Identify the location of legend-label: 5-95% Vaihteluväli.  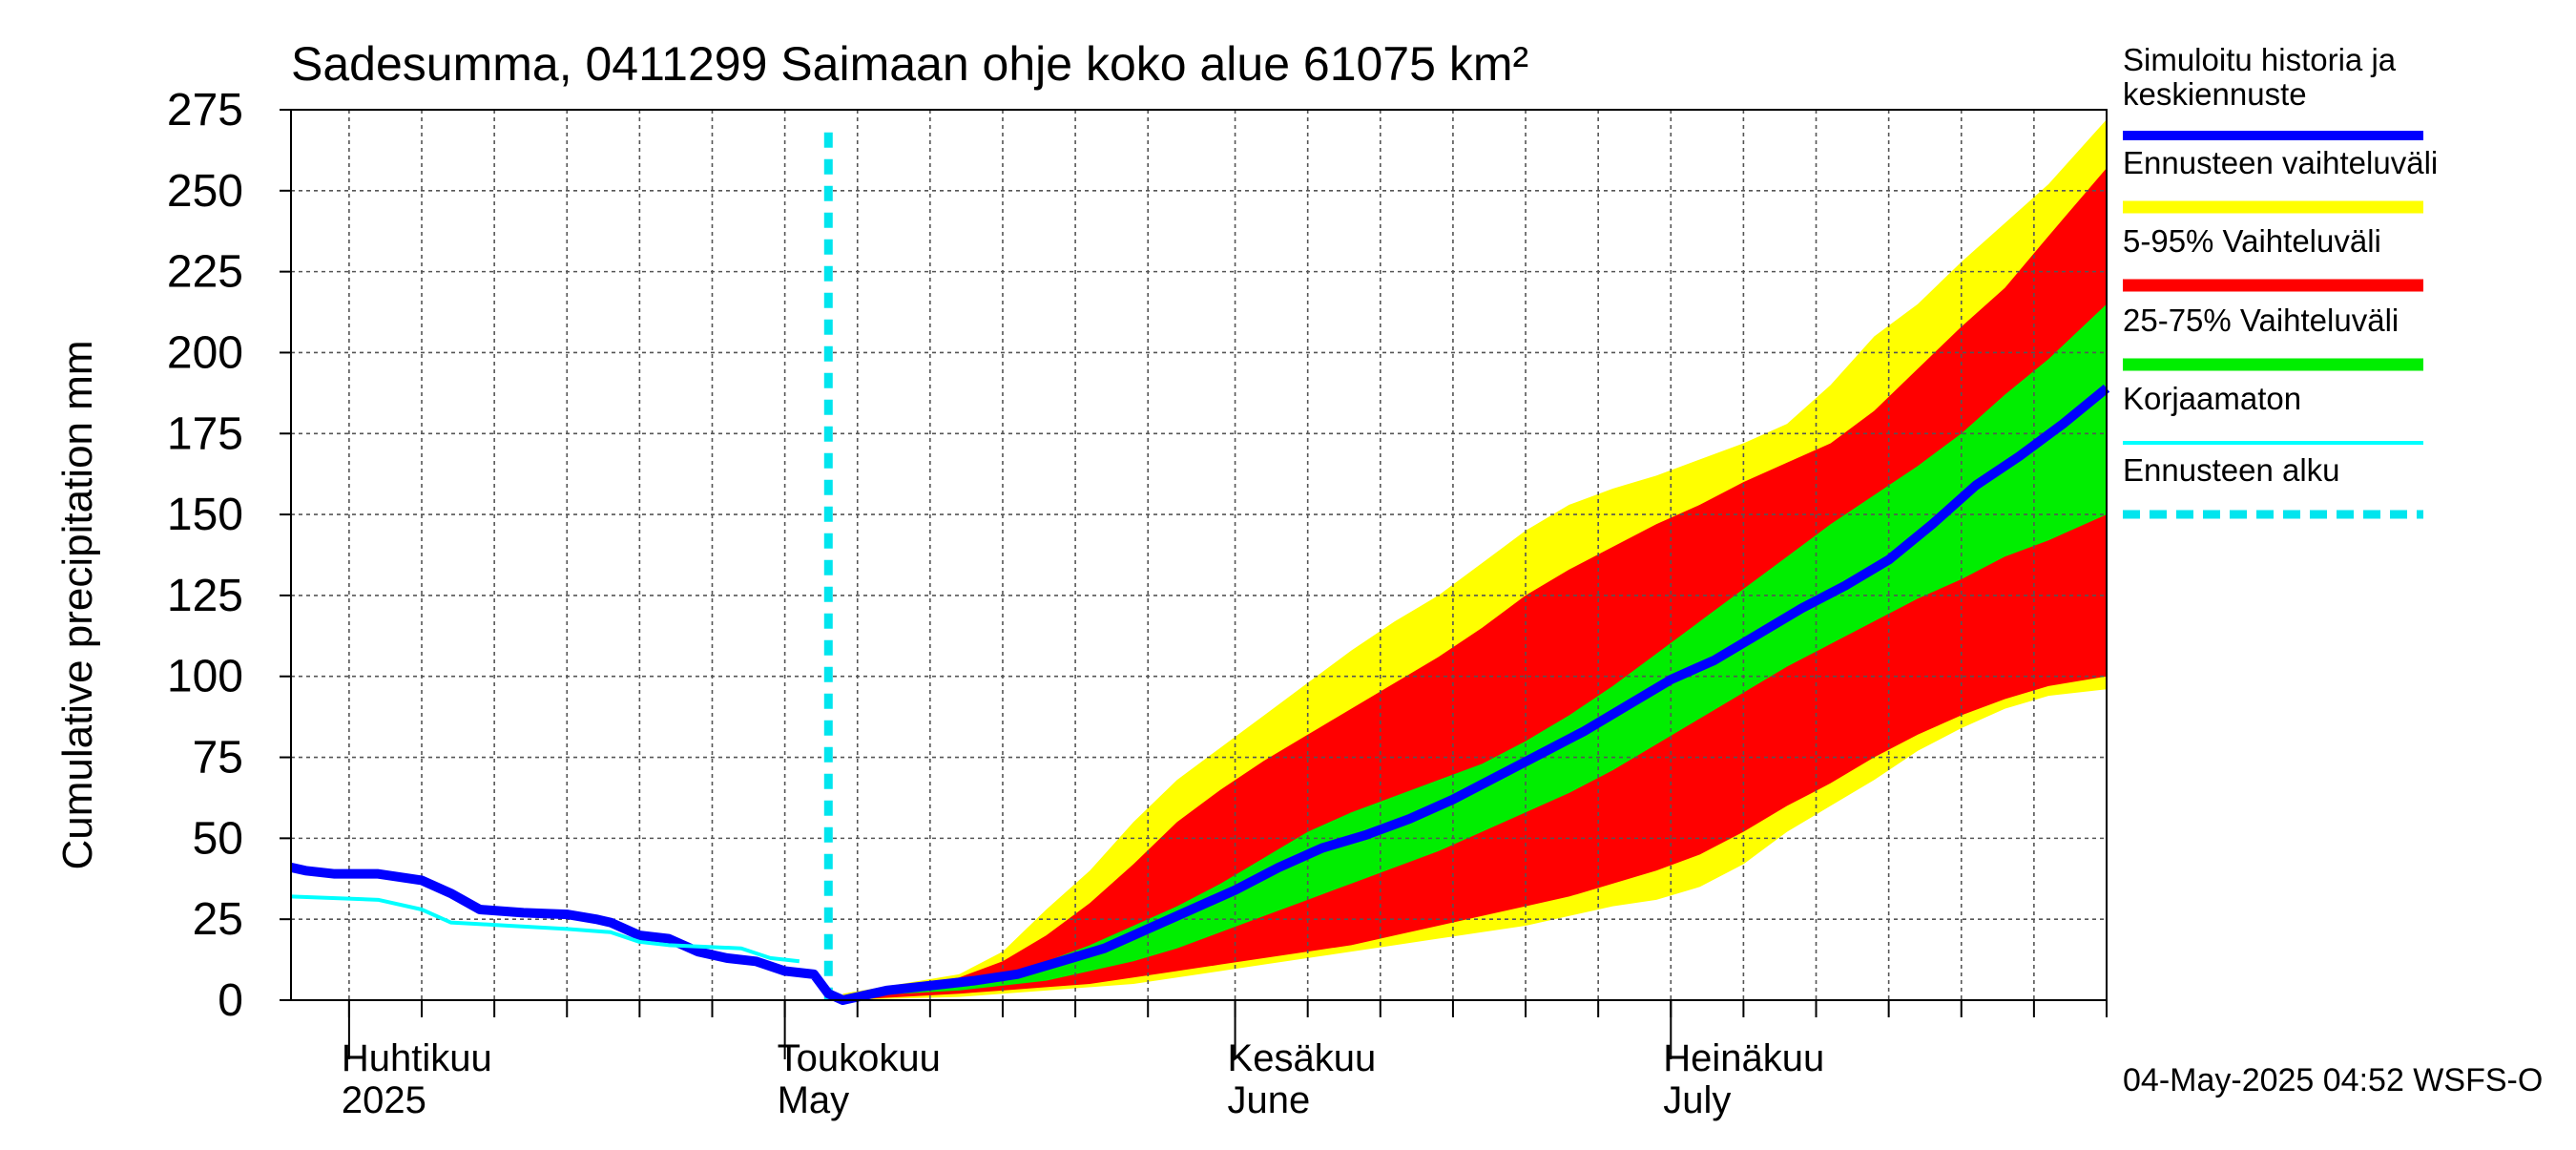
(2252, 241).